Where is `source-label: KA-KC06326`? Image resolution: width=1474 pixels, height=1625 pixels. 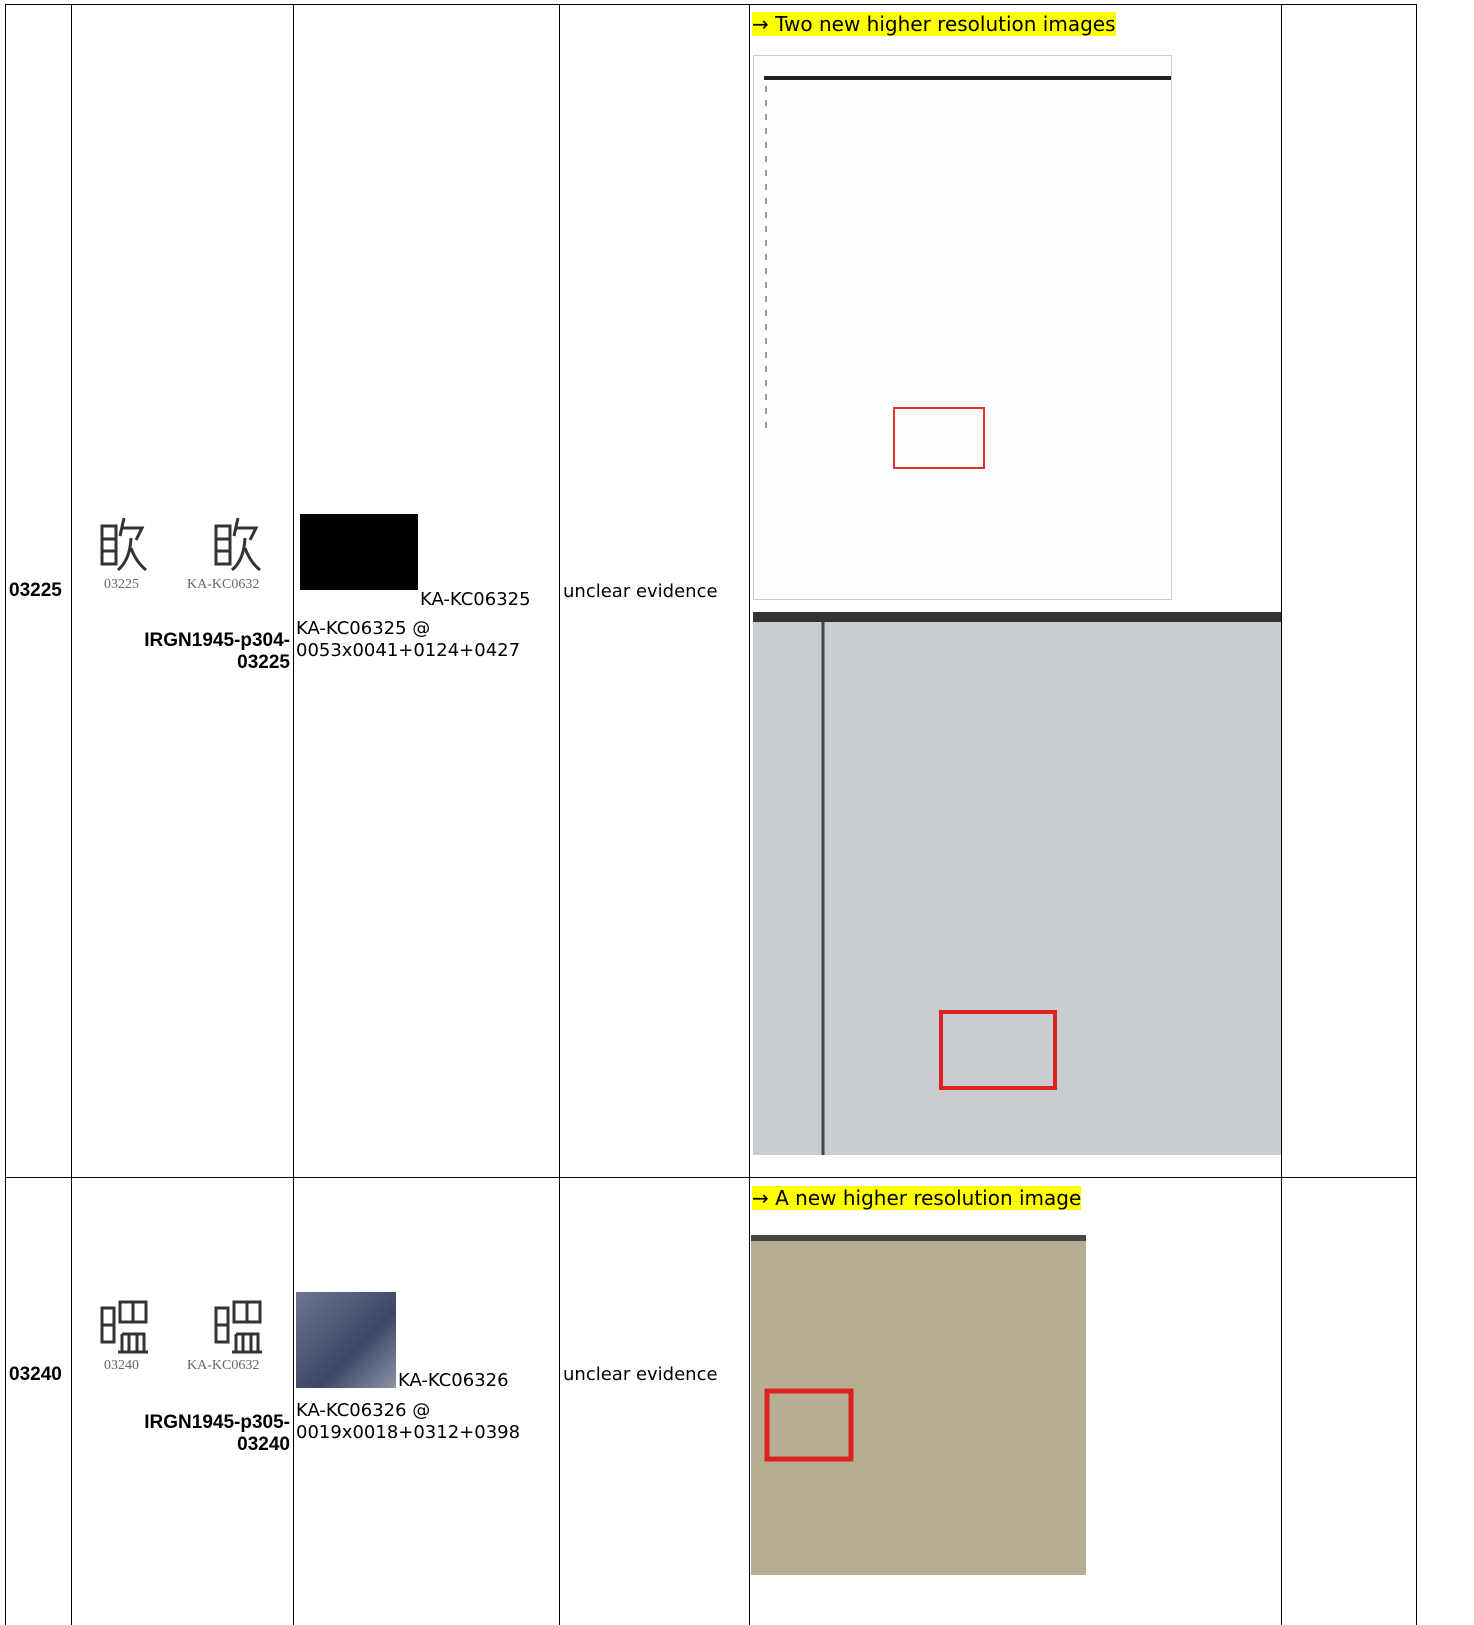
source-label: KA-KC06326 is located at coordinates (453, 1380).